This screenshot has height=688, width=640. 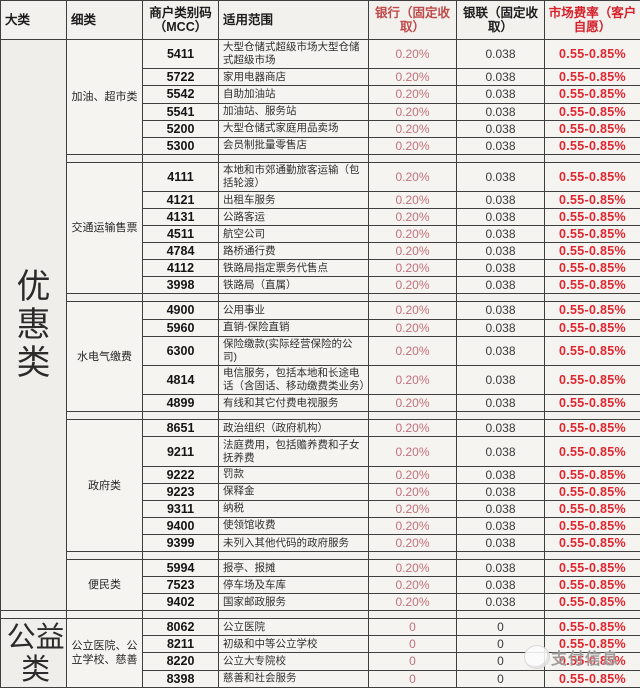 I want to click on scope-description-cell: 路桥通行费, so click(x=293, y=251).